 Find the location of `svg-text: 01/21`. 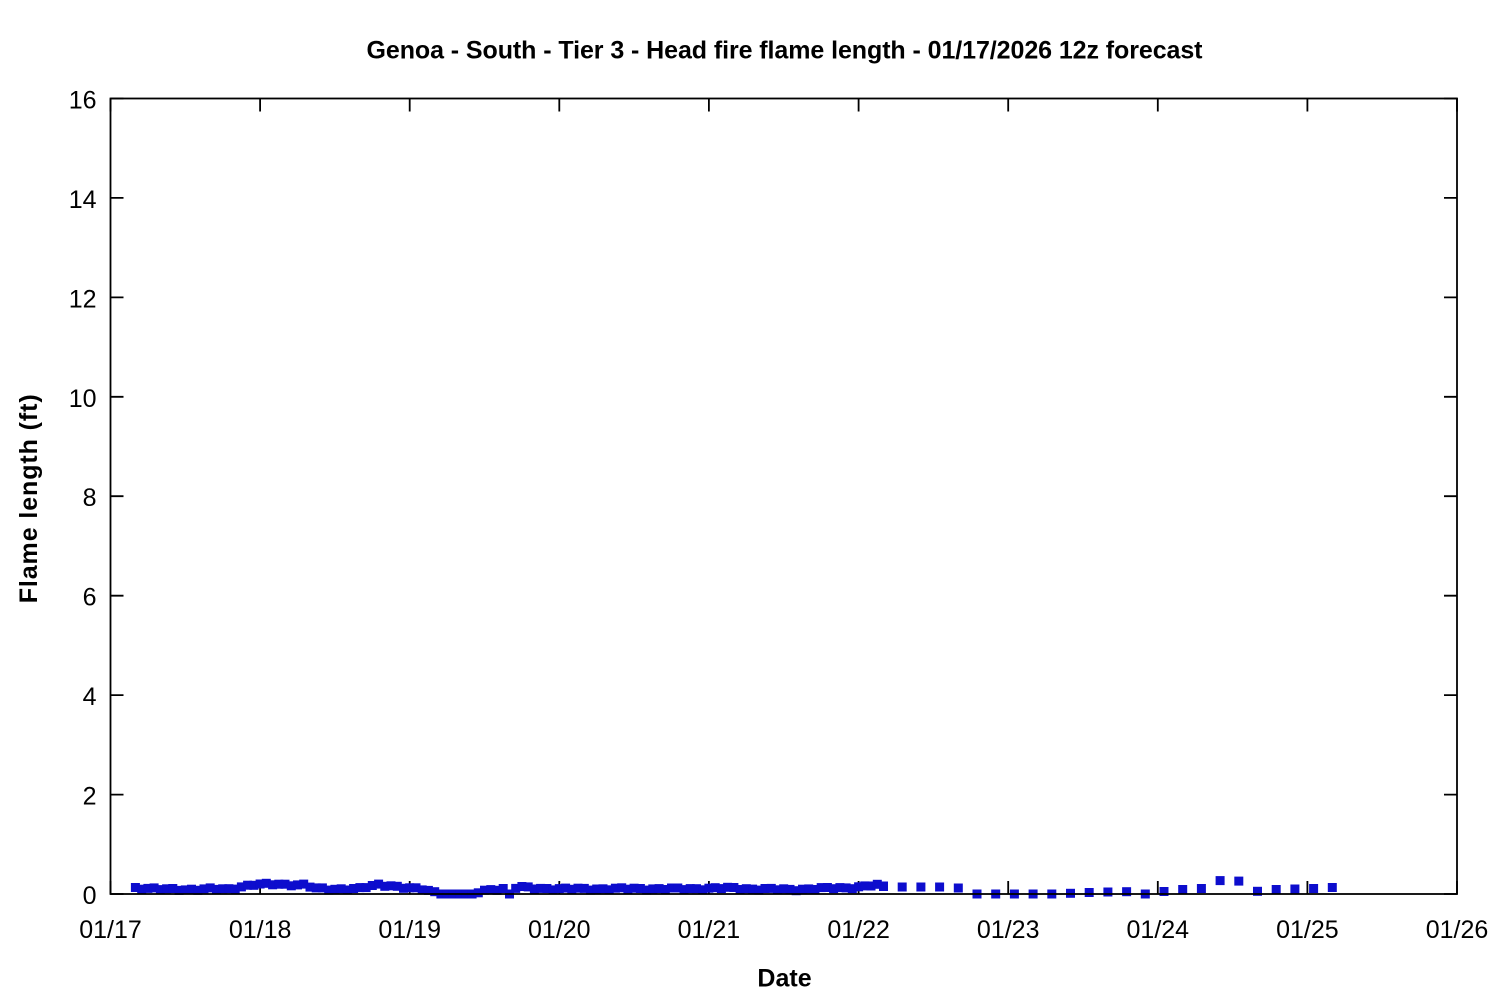

svg-text: 01/21 is located at coordinates (709, 930).